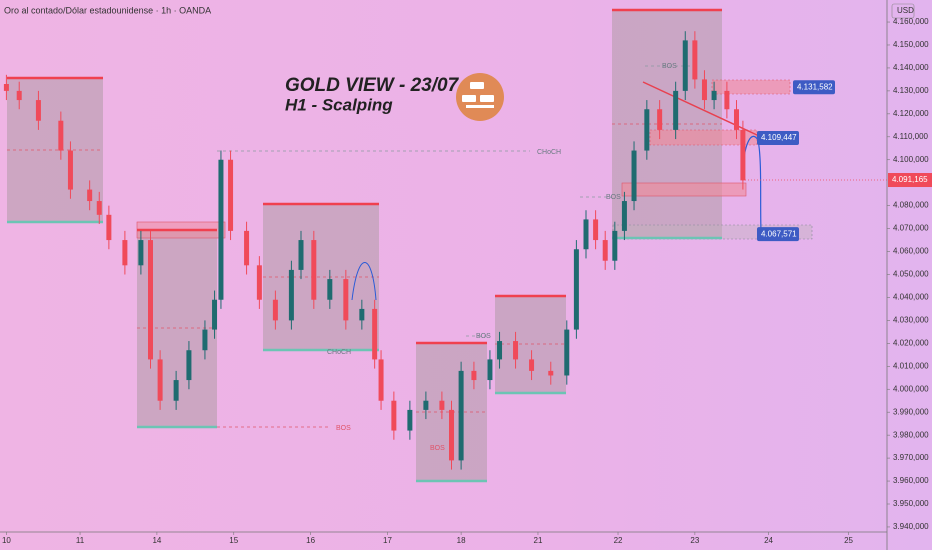 The width and height of the screenshot is (932, 550). What do you see at coordinates (461, 540) in the screenshot?
I see `x-tick-label: 18` at bounding box center [461, 540].